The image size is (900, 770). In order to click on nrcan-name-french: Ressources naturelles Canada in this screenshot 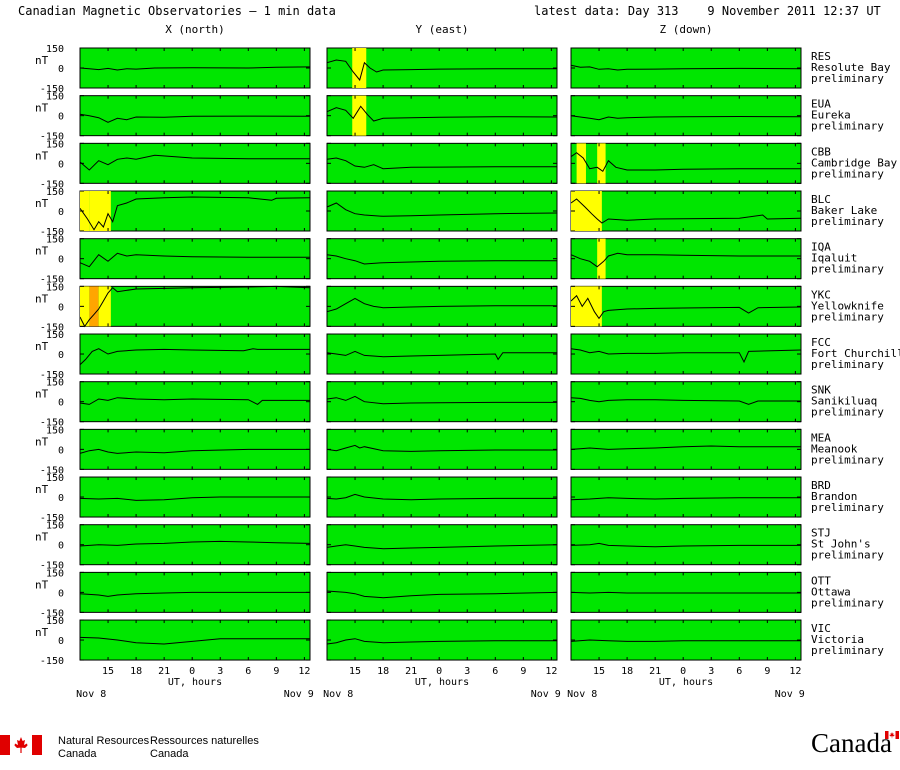, I will do `click(204, 747)`.